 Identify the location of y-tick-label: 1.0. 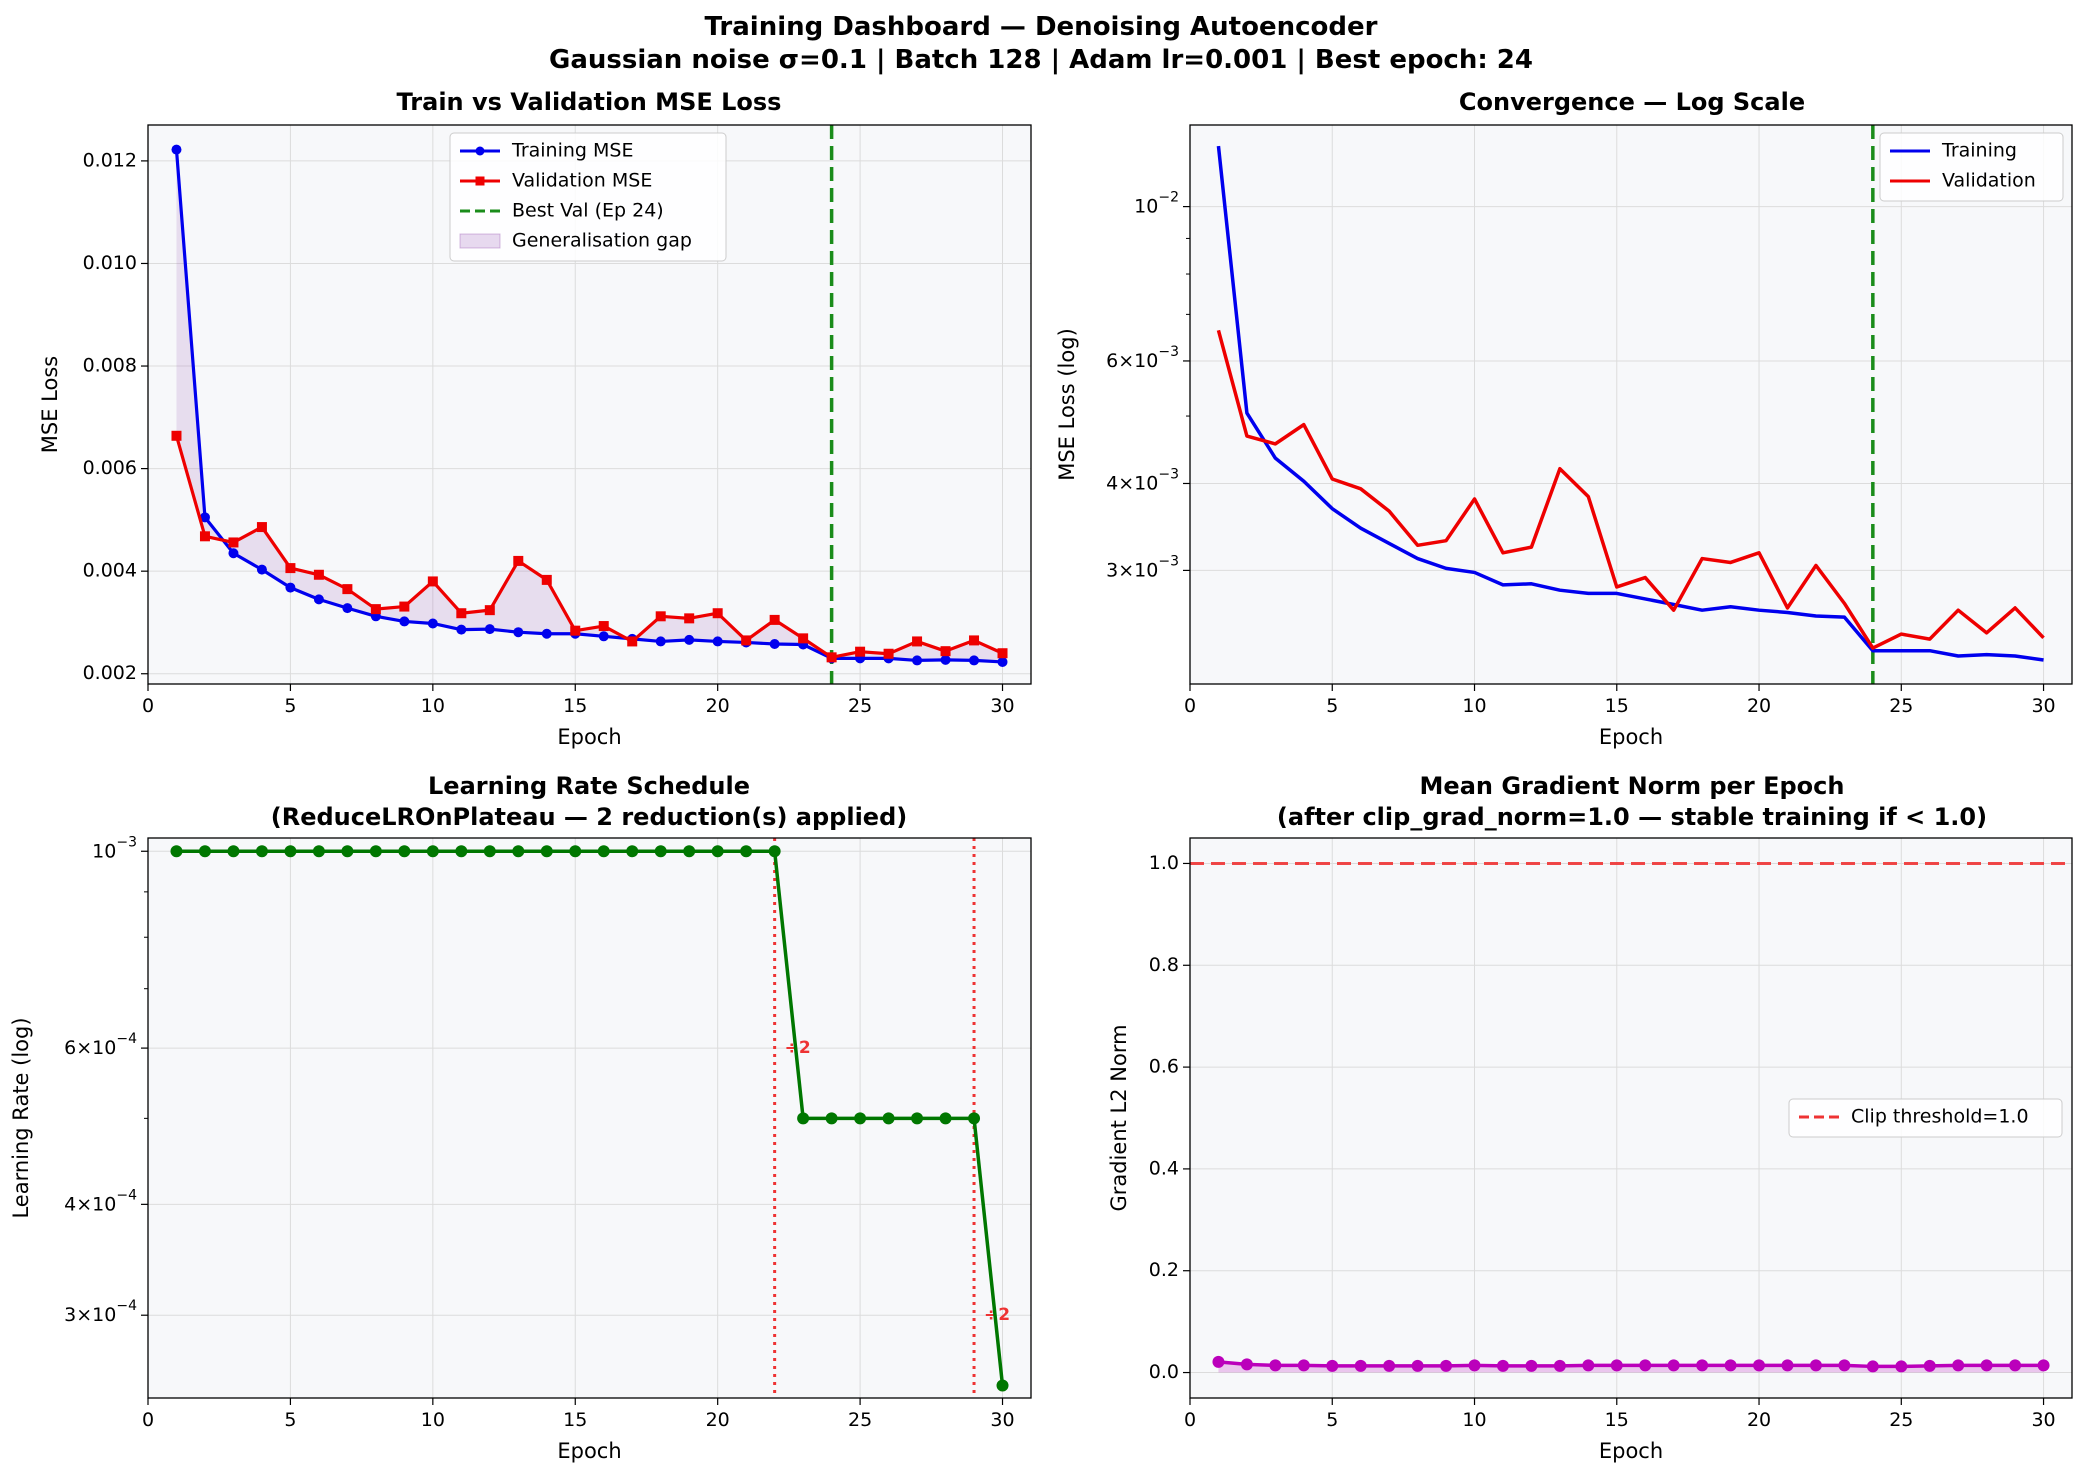
(1164, 863).